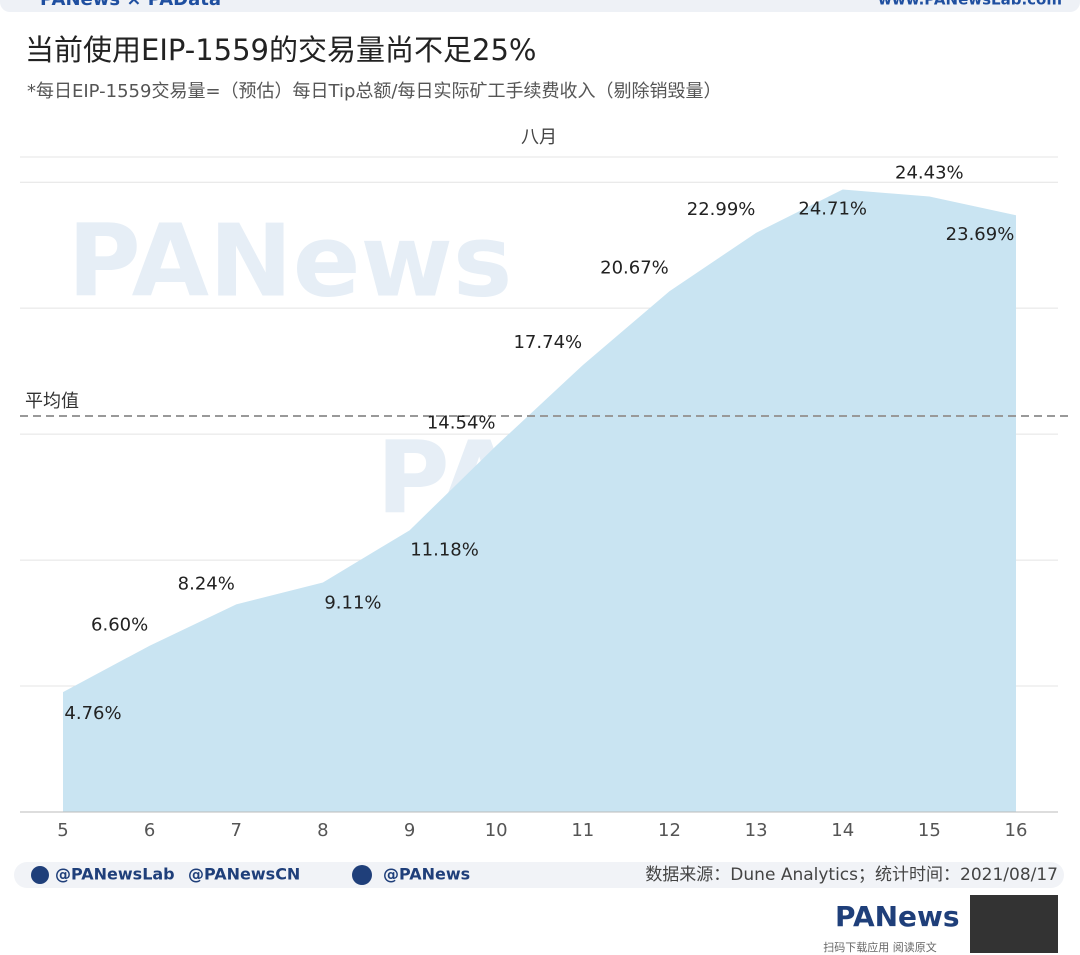 The height and width of the screenshot is (955, 1080). Describe the element at coordinates (119, 625) in the screenshot. I see `value-label: 6.60%` at that location.